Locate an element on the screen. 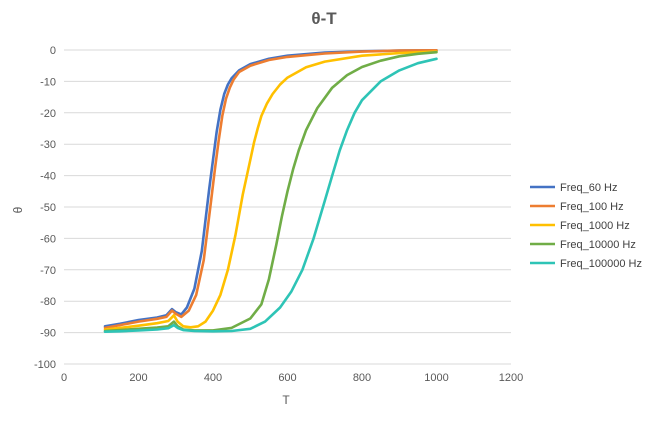 The image size is (649, 424). legend-label-1: Freq_100 Hz is located at coordinates (592, 207).